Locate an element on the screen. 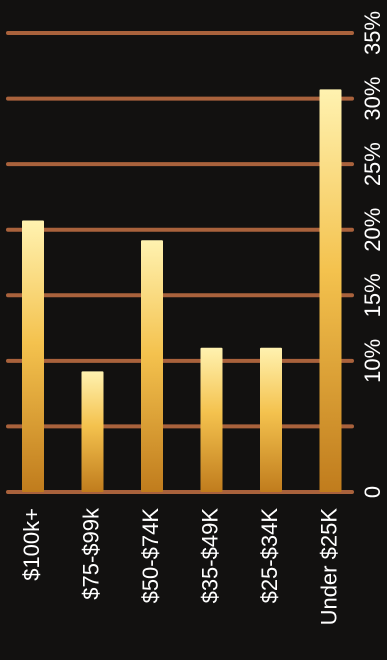  tick-label: 0 is located at coordinates (372, 492).